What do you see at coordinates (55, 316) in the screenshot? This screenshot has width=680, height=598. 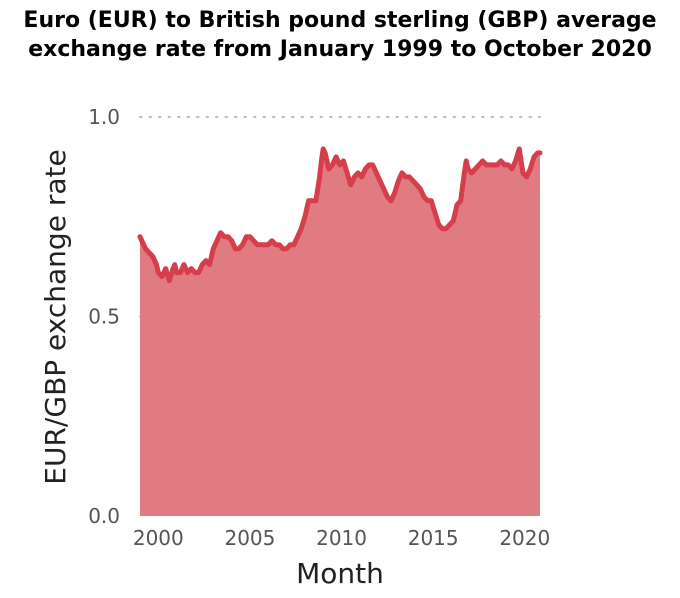 I see `y-axis-label: EUR/GBP exchange rate` at bounding box center [55, 316].